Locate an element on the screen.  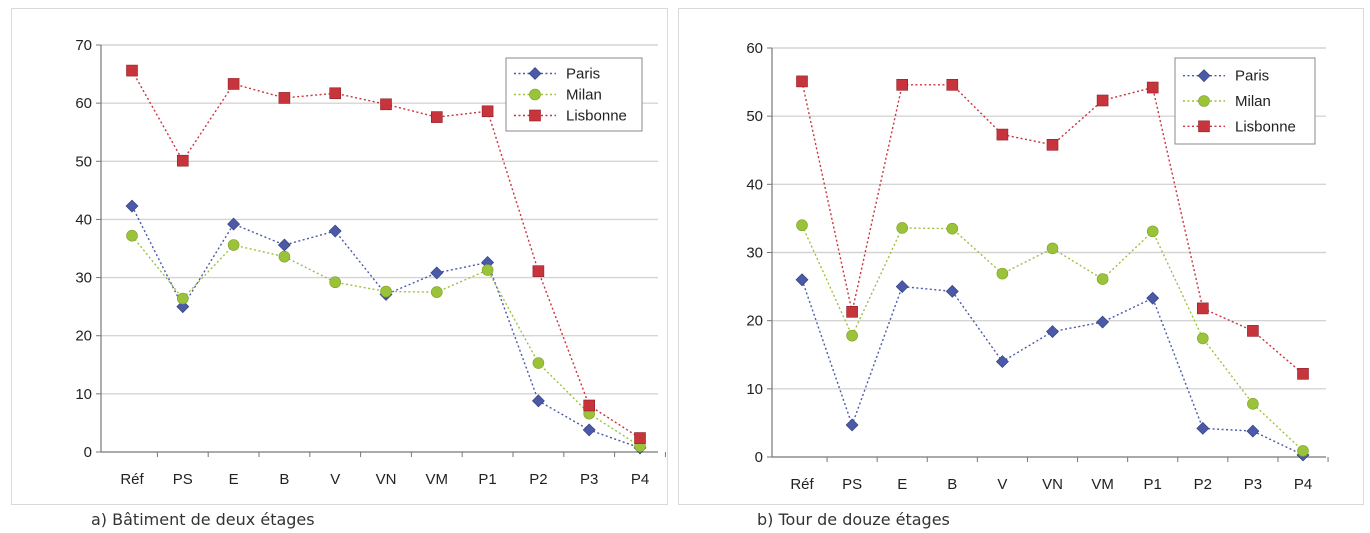
y-tick-label: 60 is located at coordinates (754, 48).